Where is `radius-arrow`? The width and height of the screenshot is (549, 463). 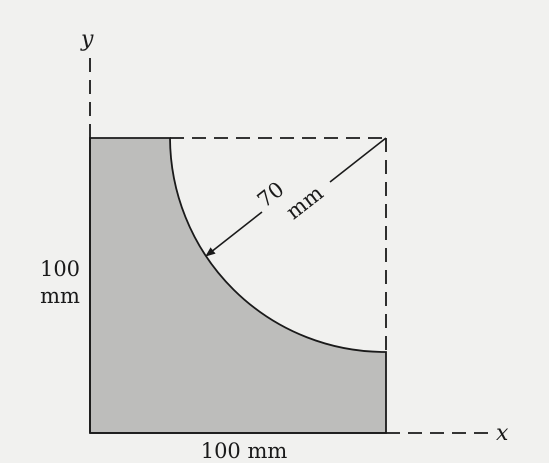 radius-arrow is located at coordinates (234, 234).